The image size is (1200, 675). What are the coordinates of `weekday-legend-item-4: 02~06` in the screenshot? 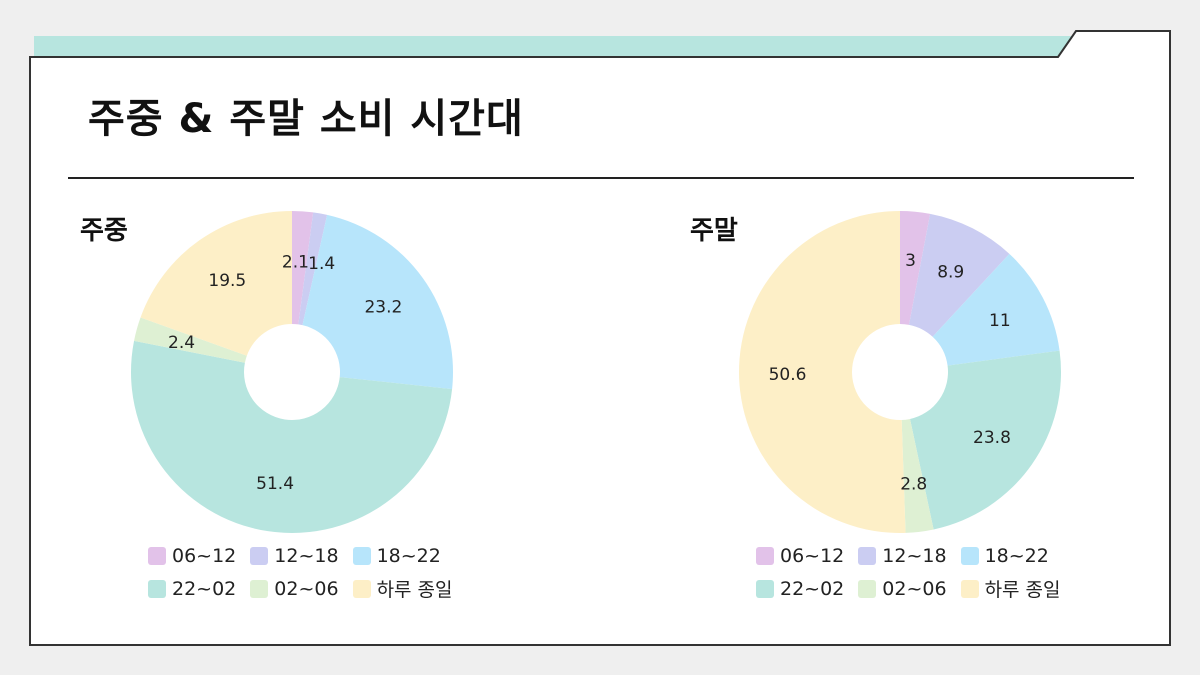 It's located at (294, 588).